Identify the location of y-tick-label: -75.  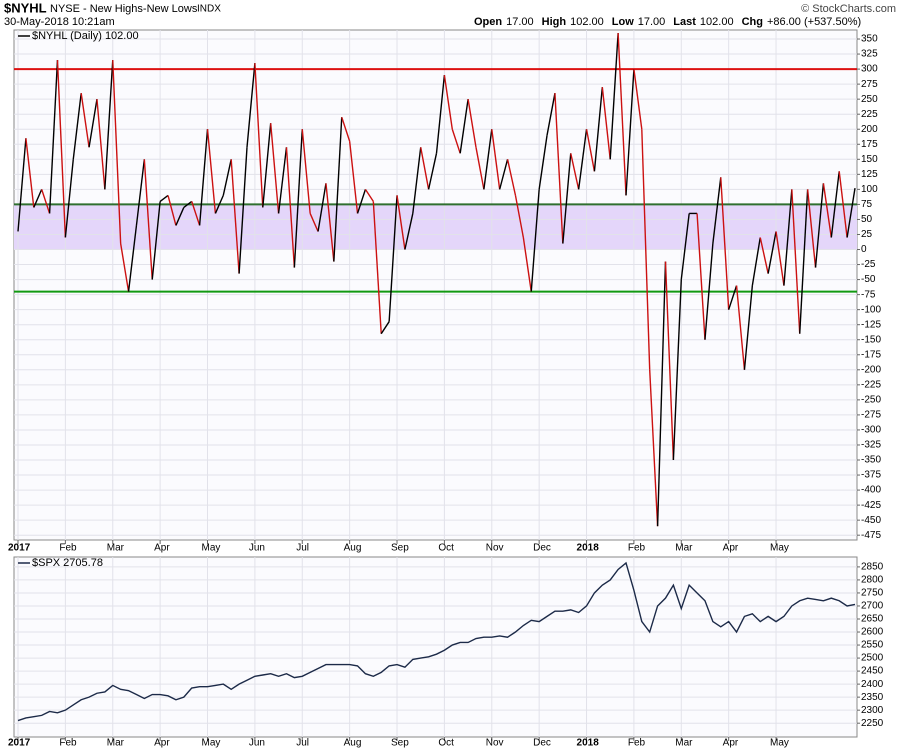
(868, 294).